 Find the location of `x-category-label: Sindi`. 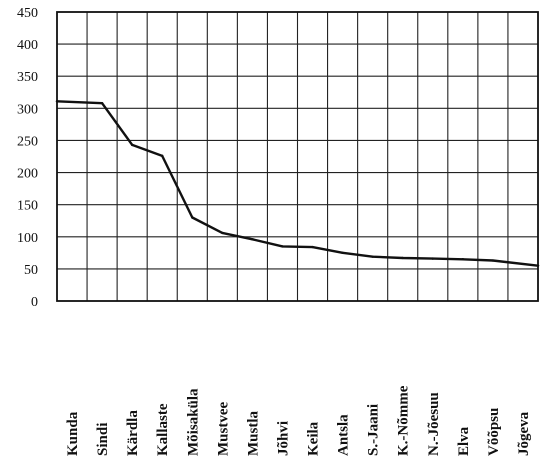

x-category-label: Sindi is located at coordinates (103, 439).